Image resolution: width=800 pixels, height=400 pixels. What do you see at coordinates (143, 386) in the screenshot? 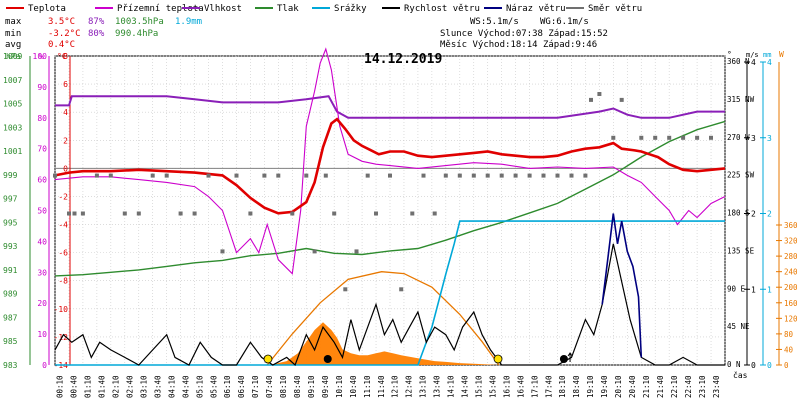
I see `time-tick-label: 03:10` at bounding box center [143, 386].